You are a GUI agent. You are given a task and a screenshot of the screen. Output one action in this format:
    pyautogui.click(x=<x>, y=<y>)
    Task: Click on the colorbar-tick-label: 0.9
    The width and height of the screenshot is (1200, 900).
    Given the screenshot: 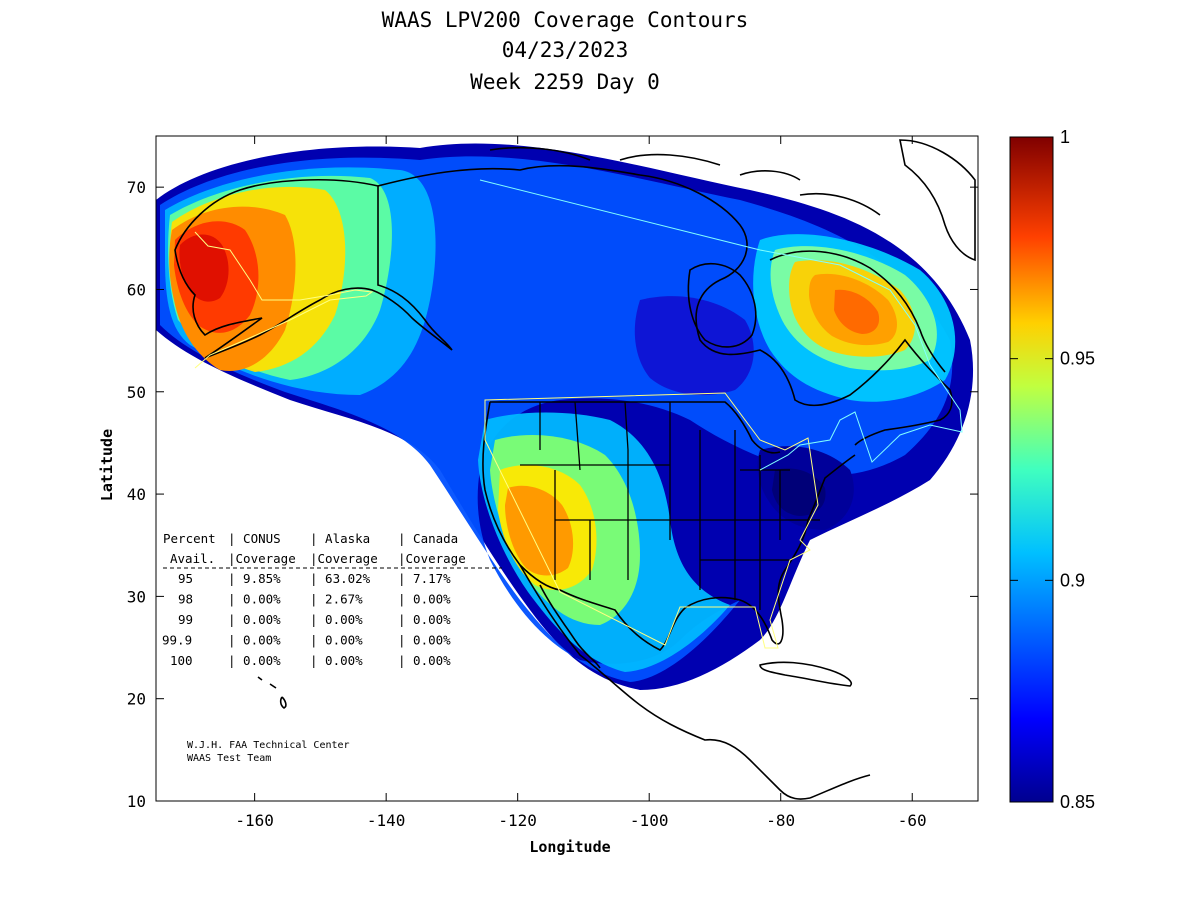 What is the action you would take?
    pyautogui.click(x=1072, y=580)
    